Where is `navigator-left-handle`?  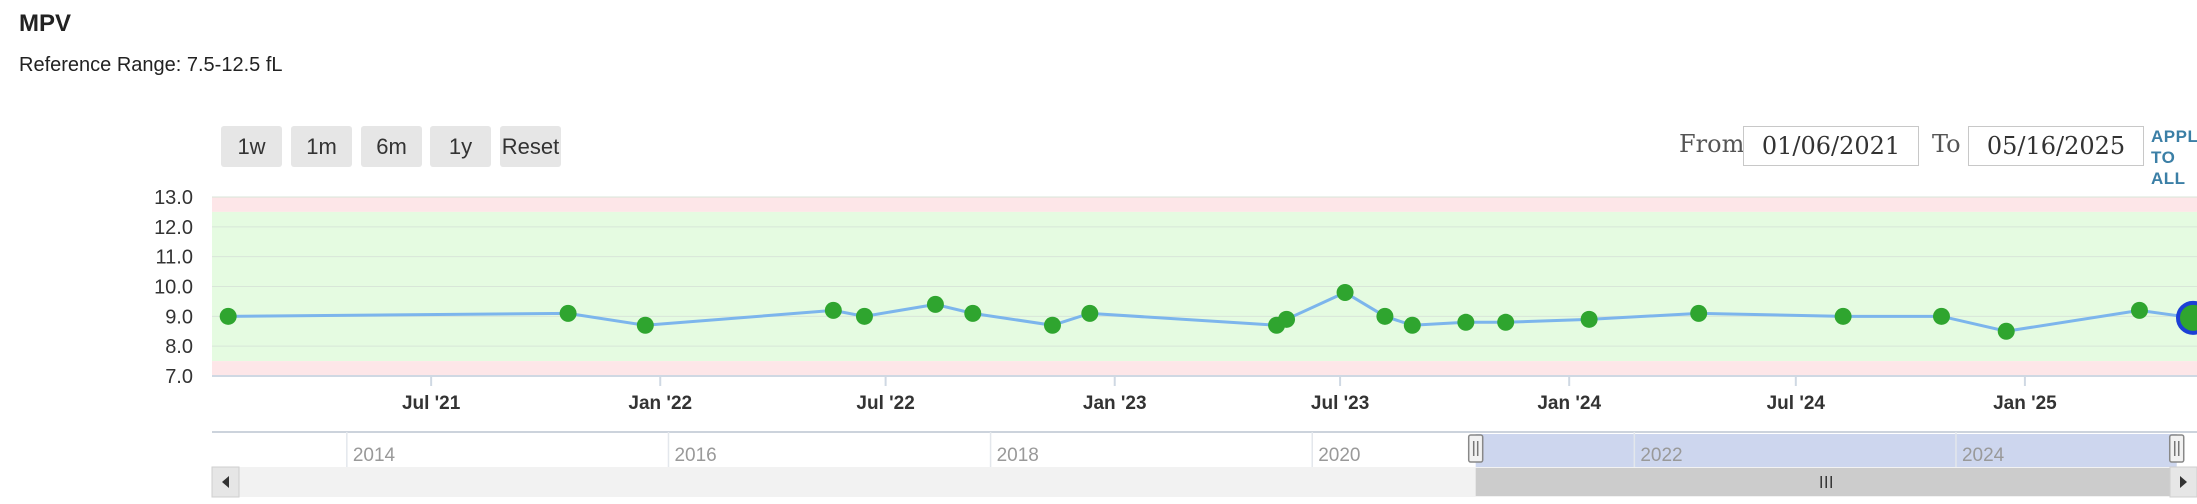 navigator-left-handle is located at coordinates (1475, 448).